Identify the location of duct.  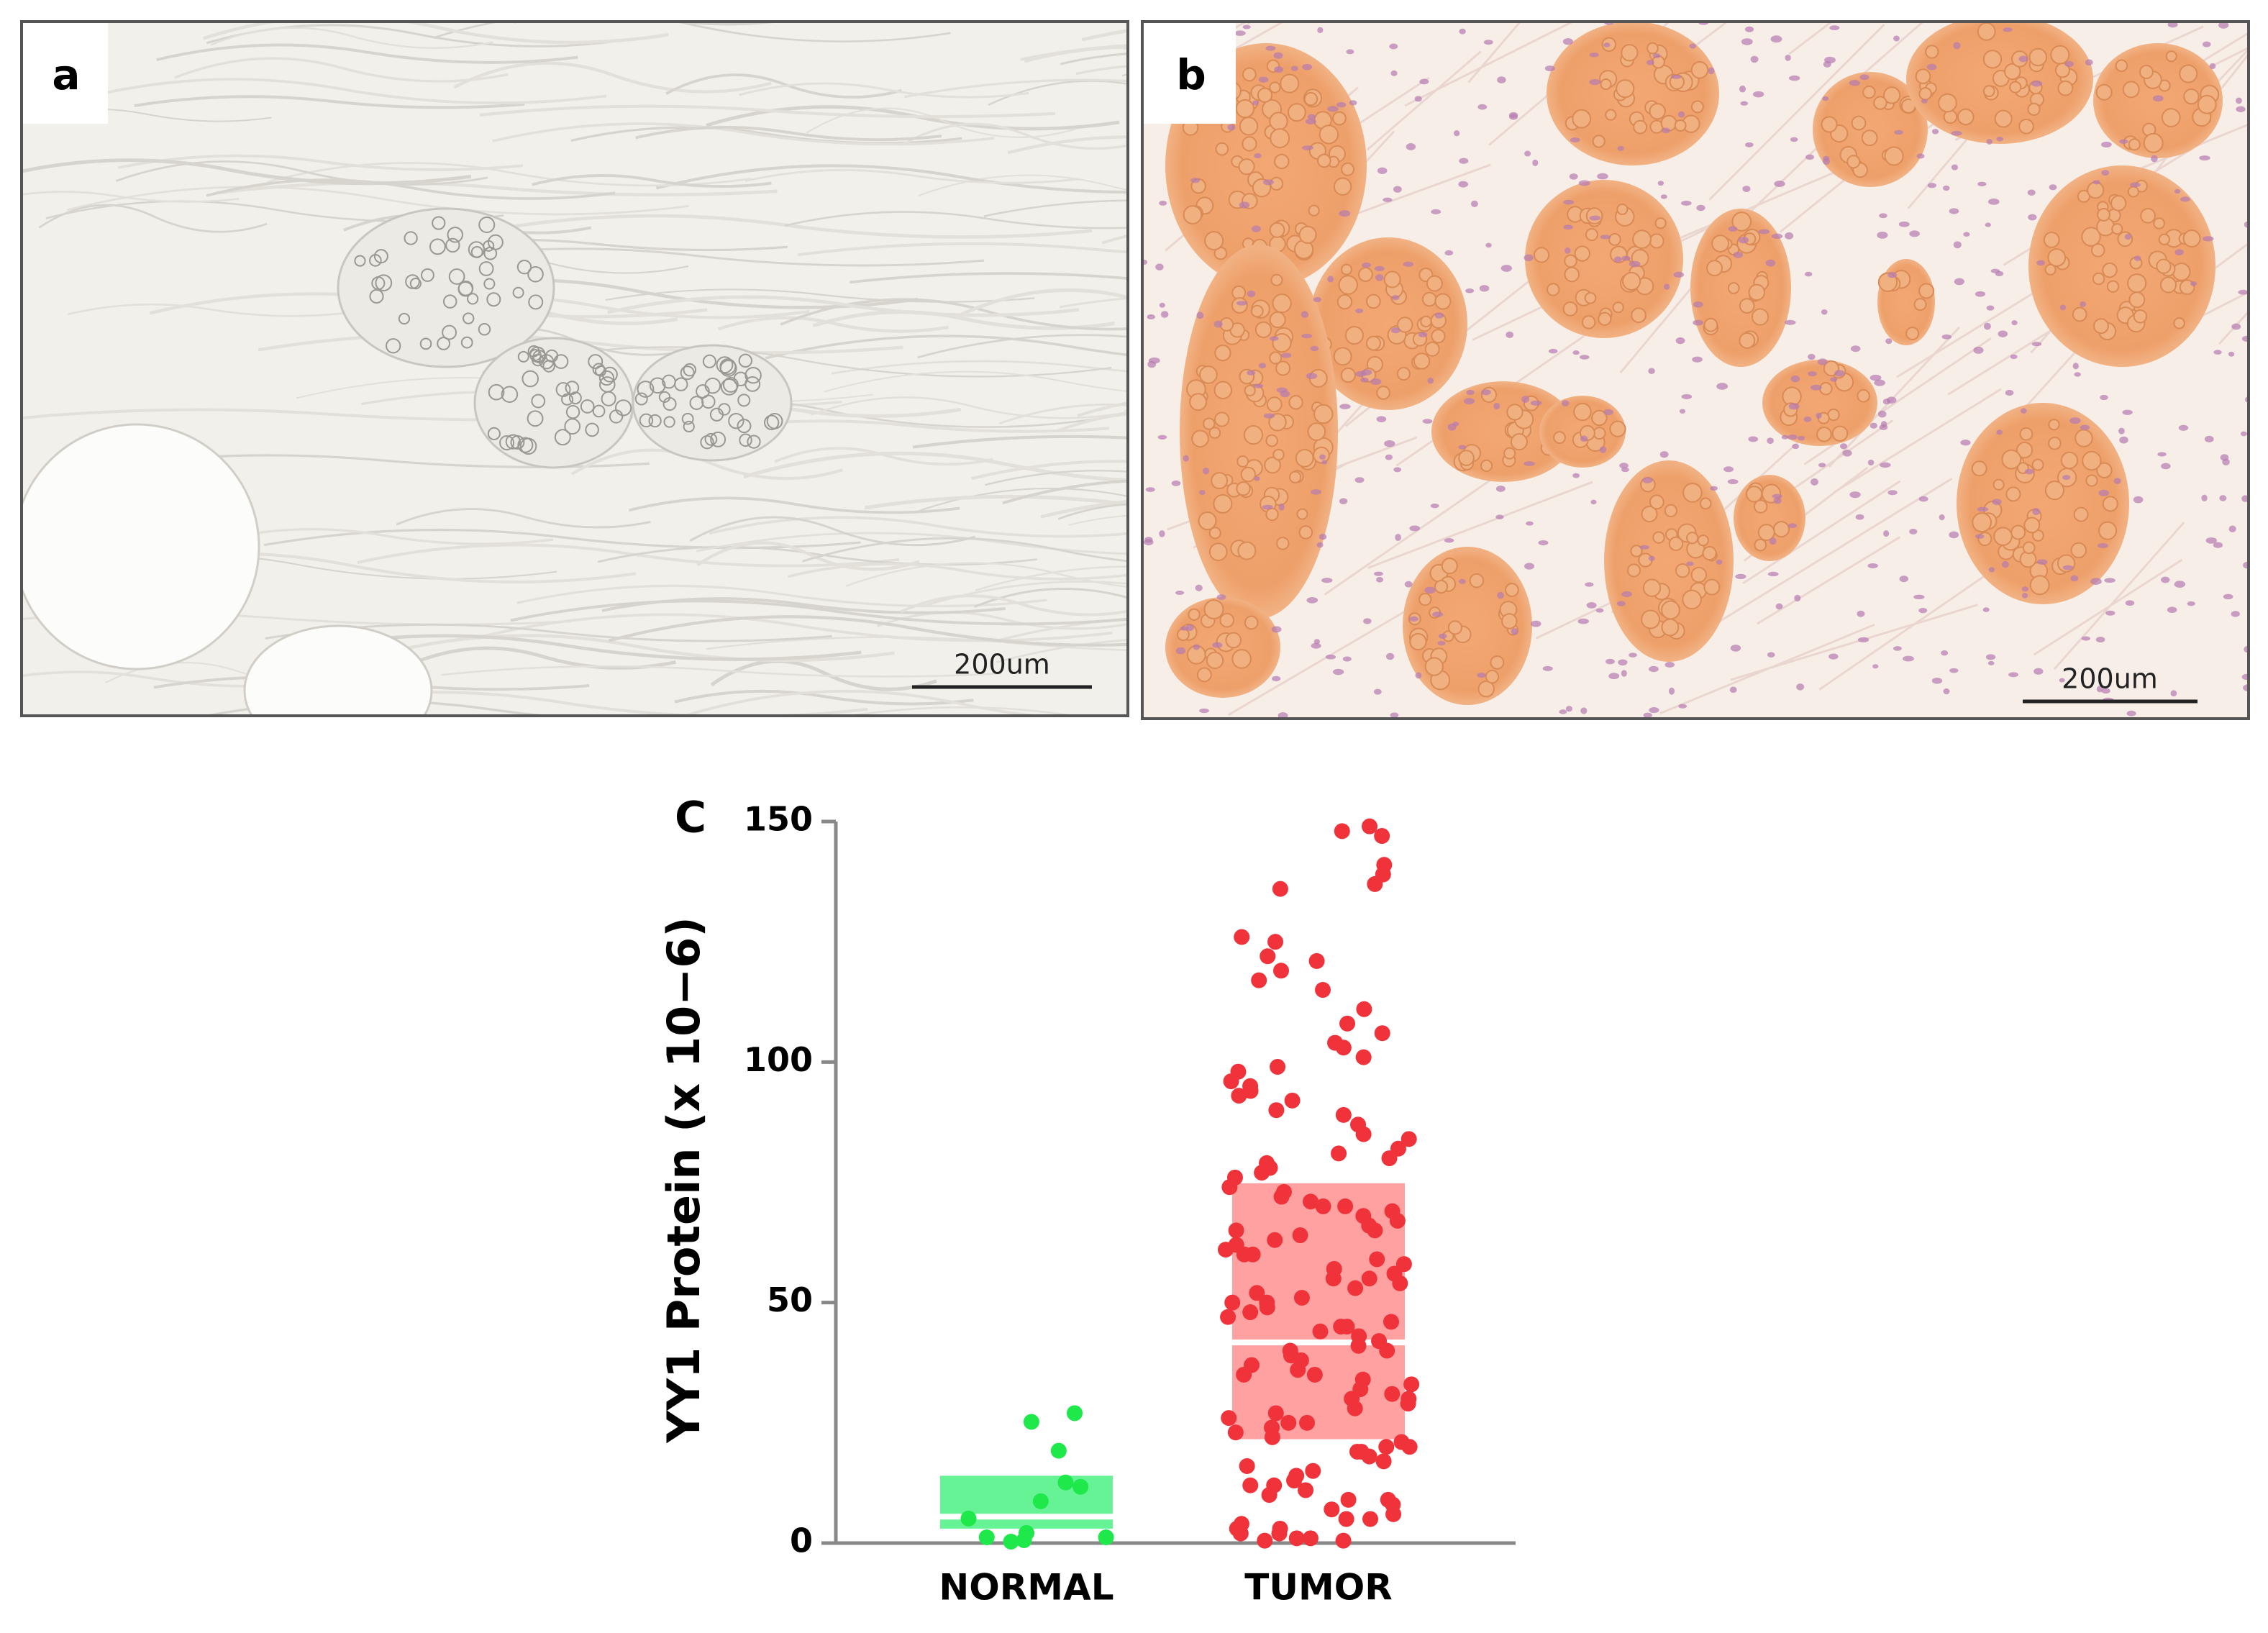
(712, 403).